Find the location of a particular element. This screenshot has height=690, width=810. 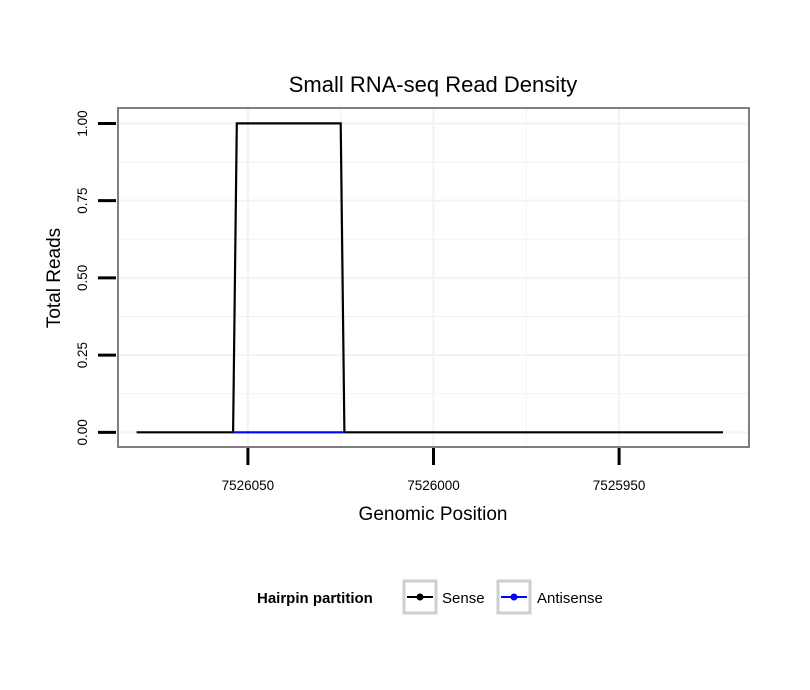

x-axis: 7526050 7526000 7525950 is located at coordinates (434, 470).